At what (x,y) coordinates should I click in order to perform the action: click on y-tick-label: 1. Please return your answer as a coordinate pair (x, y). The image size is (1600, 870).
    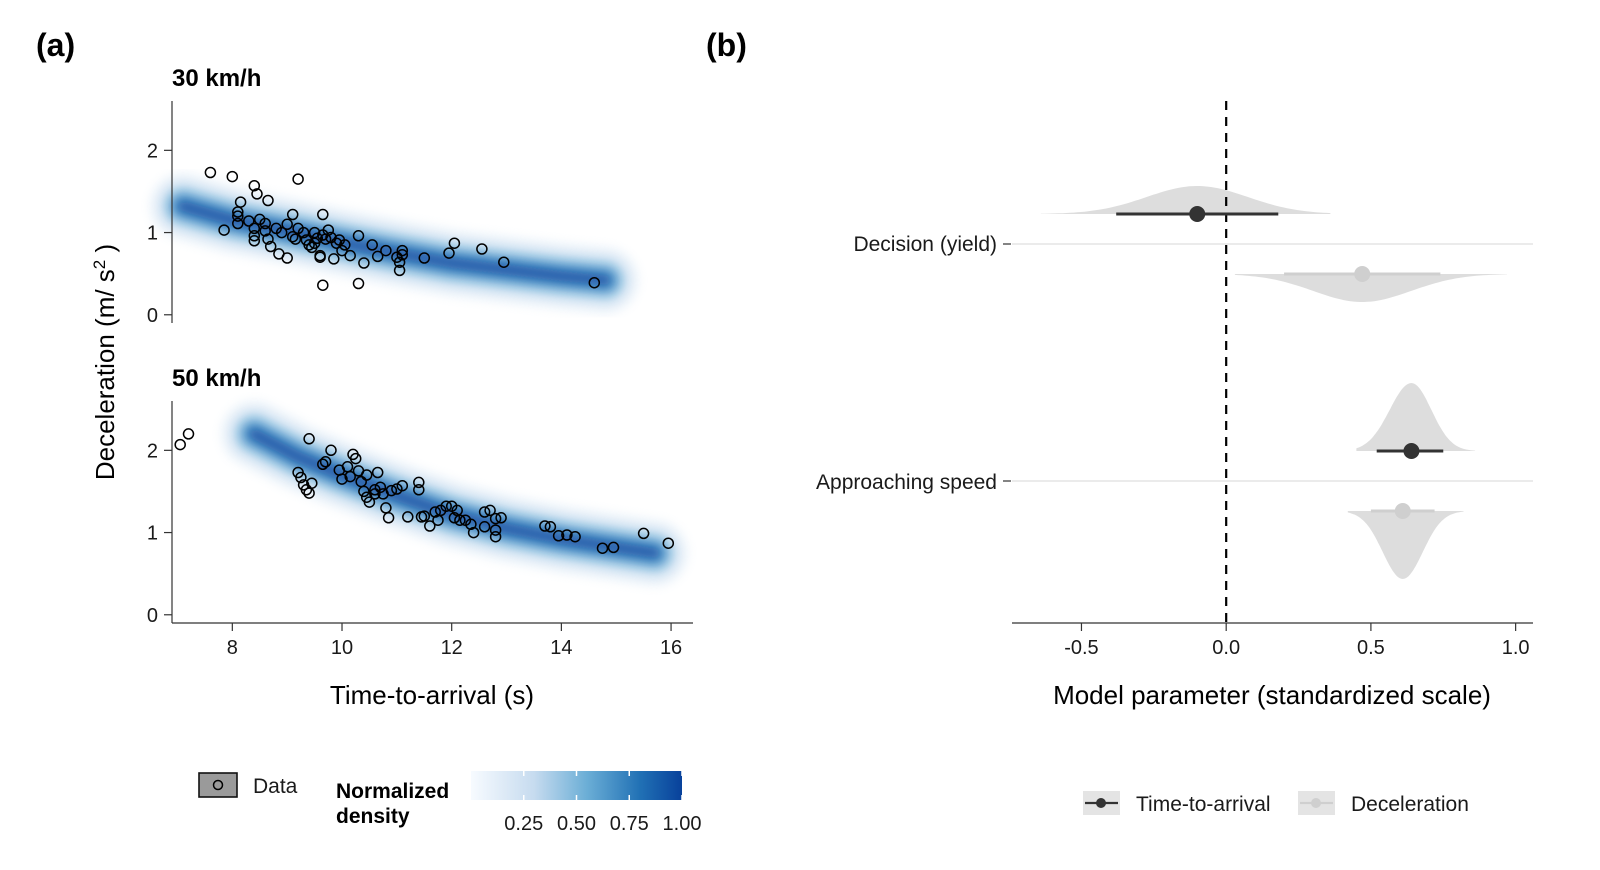
    Looking at the image, I should click on (152, 234).